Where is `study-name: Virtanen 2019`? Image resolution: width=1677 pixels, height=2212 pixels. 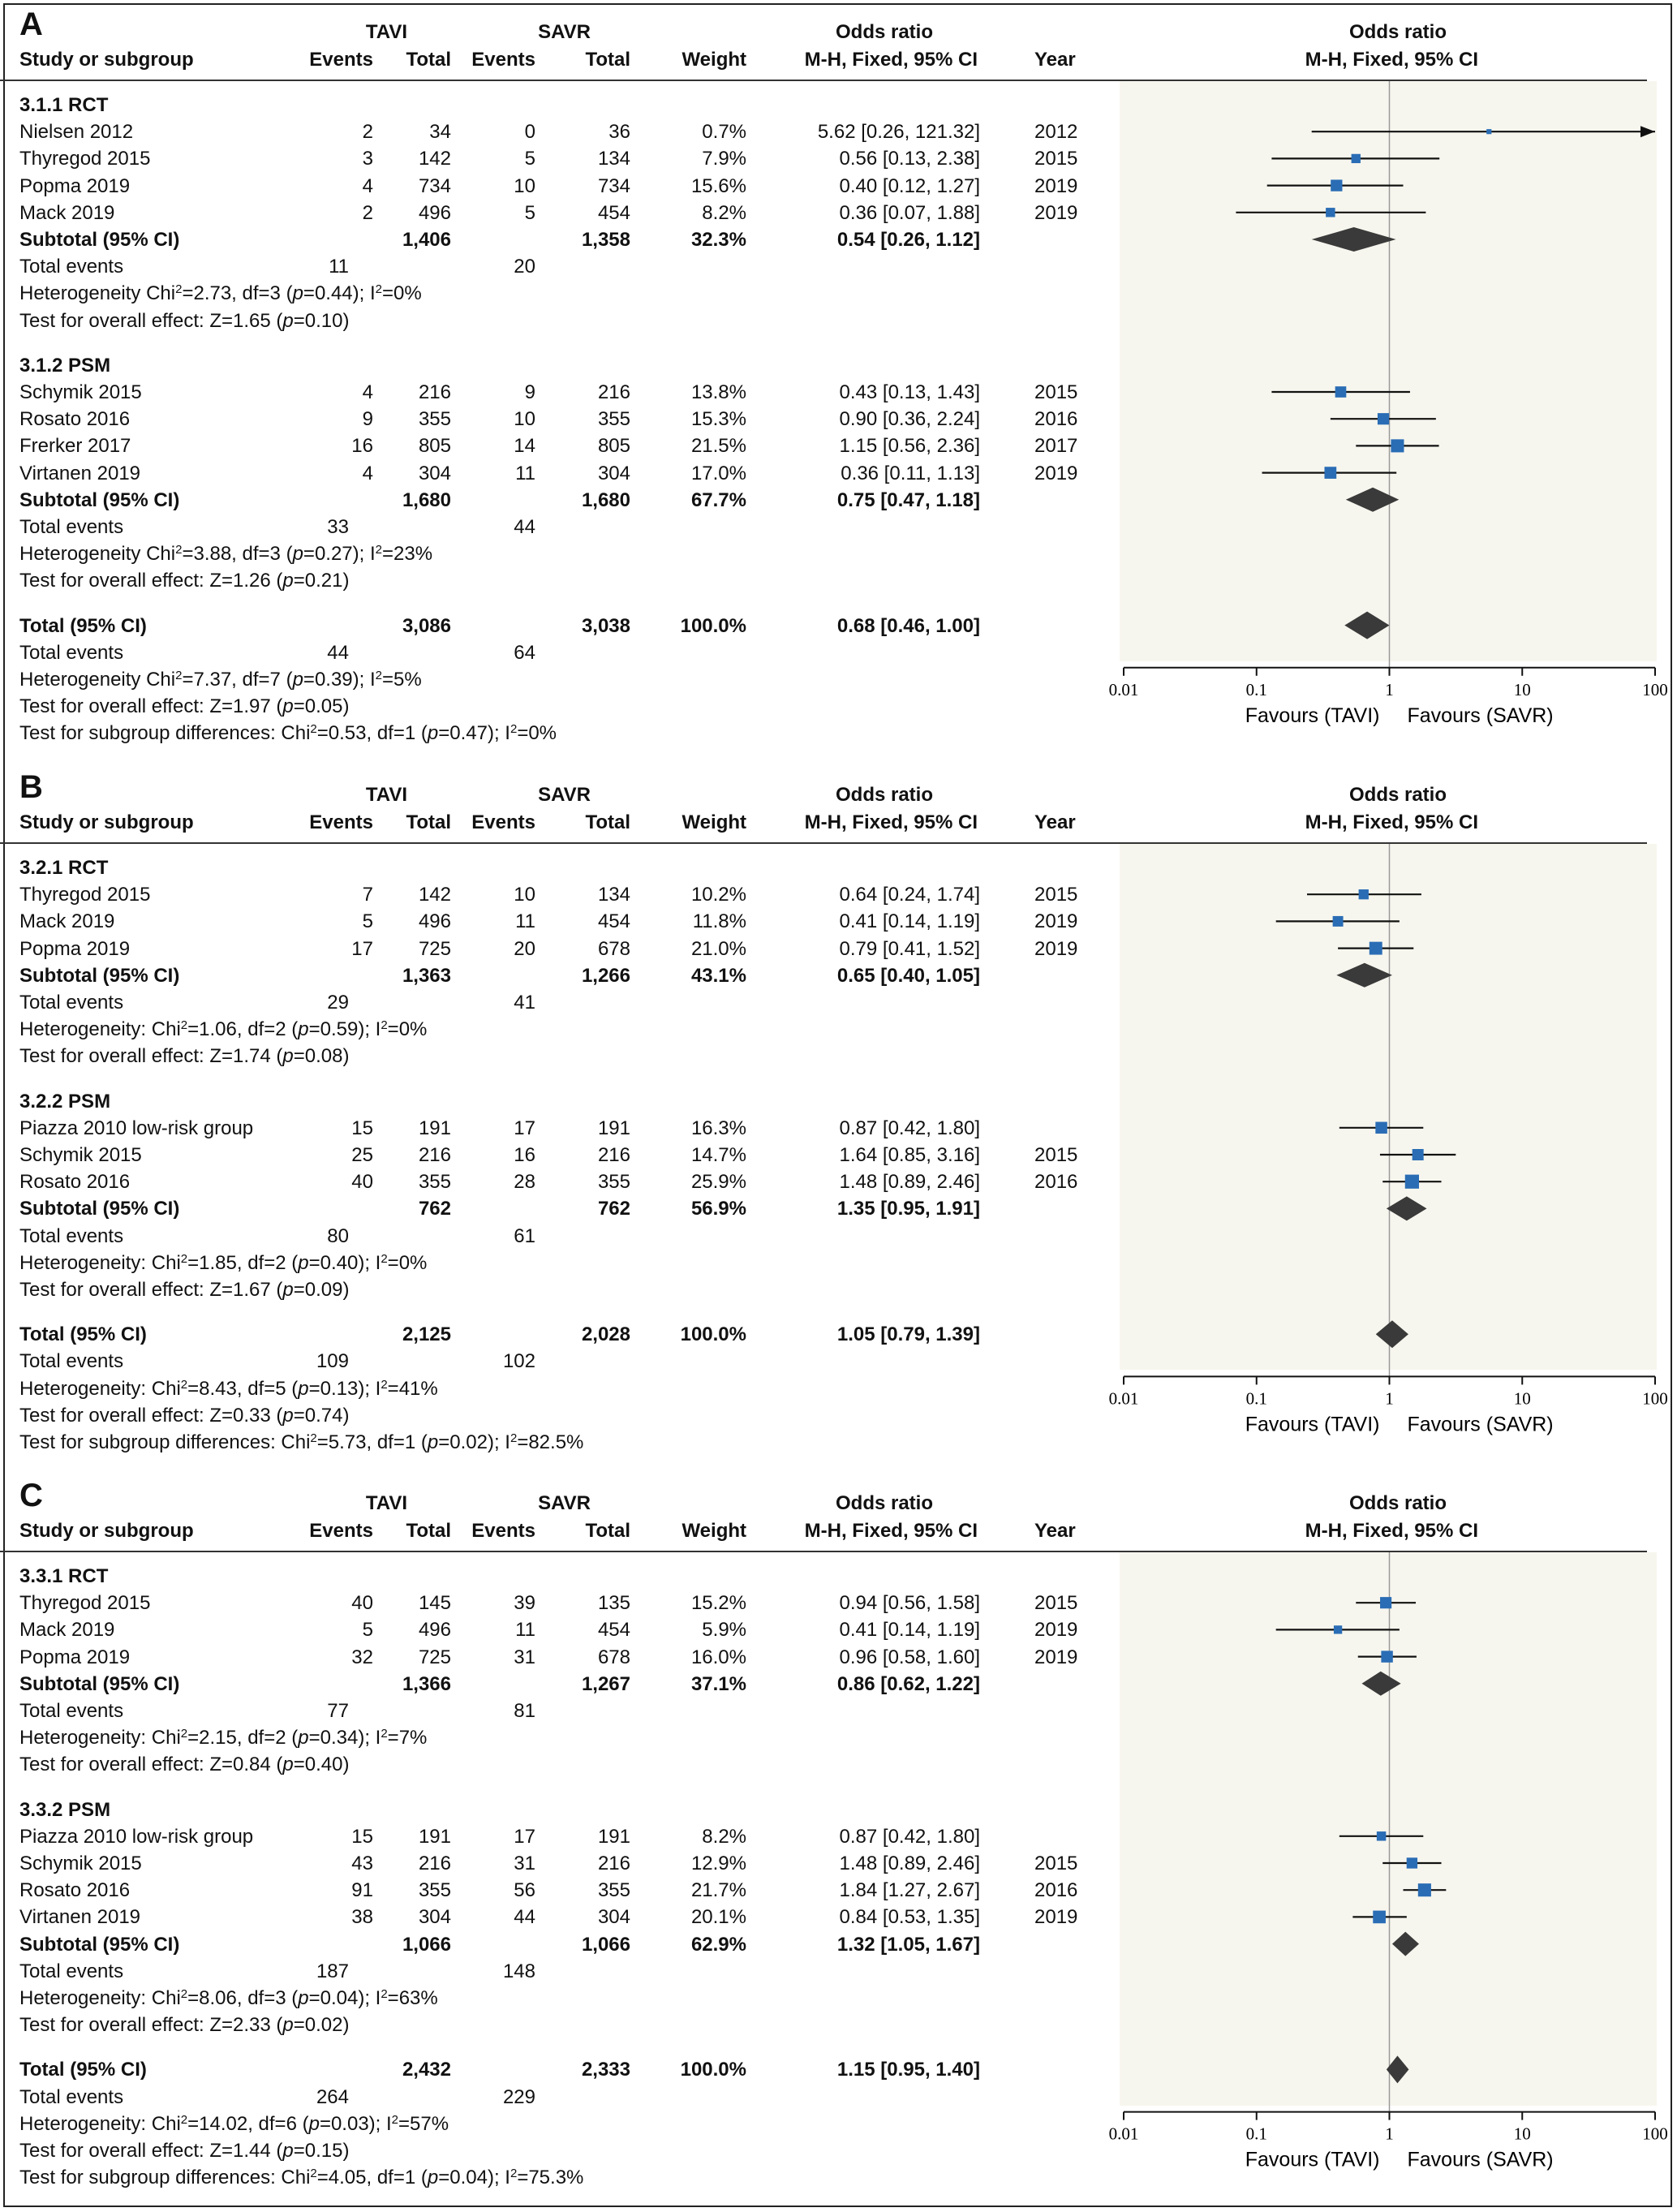
study-name: Virtanen 2019 is located at coordinates (80, 473).